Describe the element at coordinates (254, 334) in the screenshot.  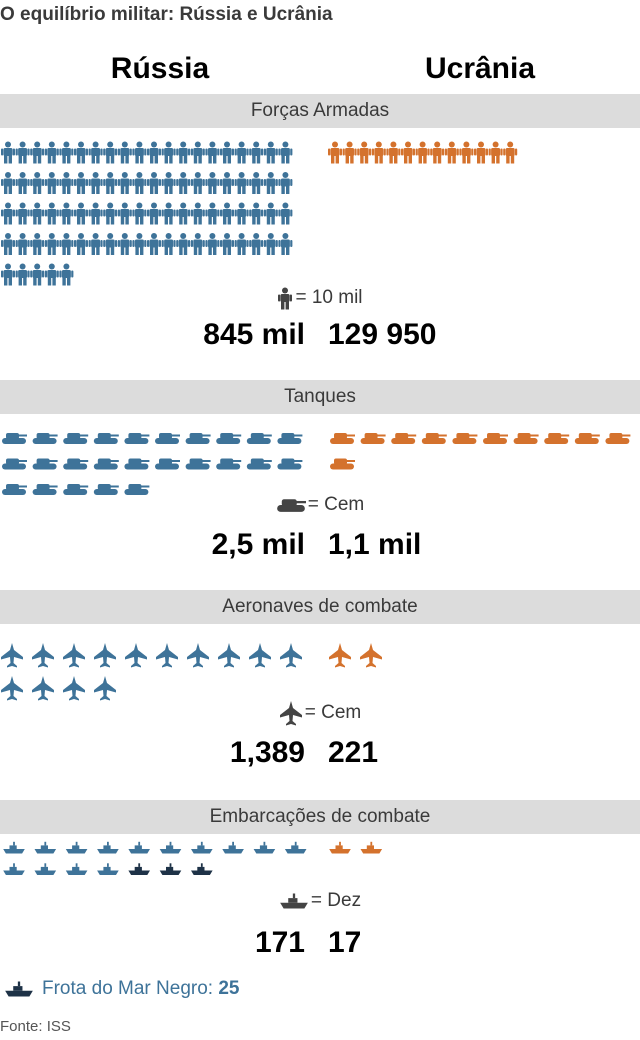
I see `value-russia-armed-forces: 845 mil` at that location.